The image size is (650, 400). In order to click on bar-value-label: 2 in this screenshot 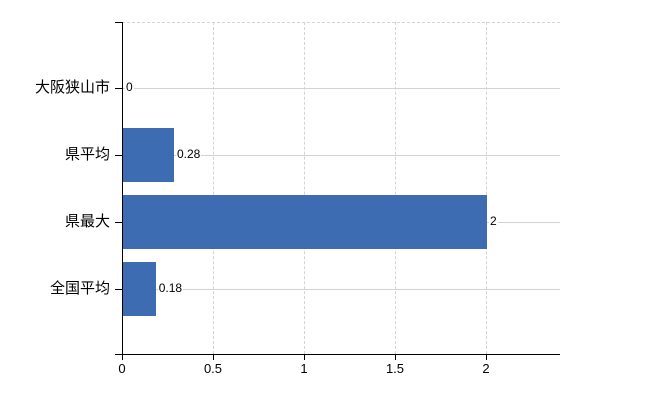, I will do `click(493, 221)`.